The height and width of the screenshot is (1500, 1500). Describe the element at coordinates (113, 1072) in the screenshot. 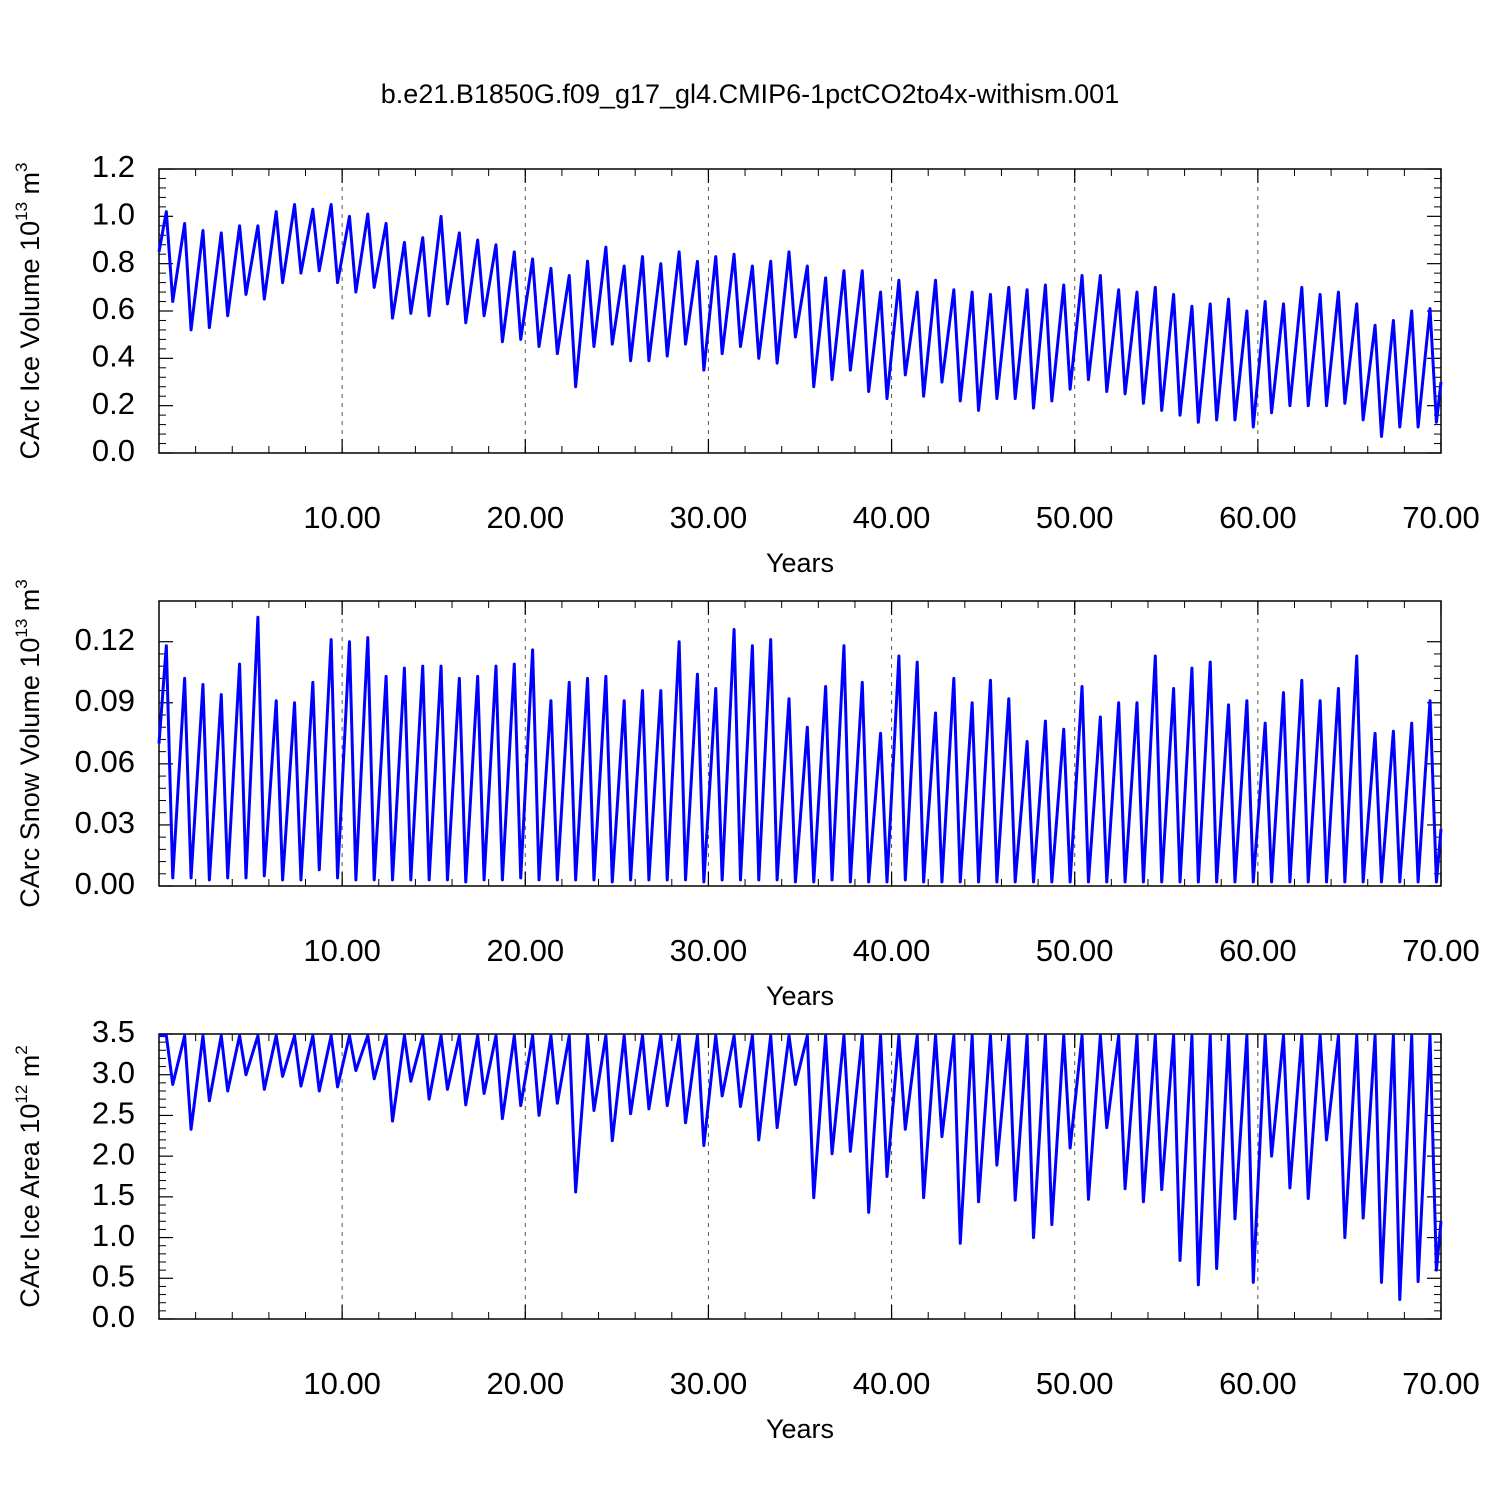

I see `y-tick-label: 3.0` at that location.